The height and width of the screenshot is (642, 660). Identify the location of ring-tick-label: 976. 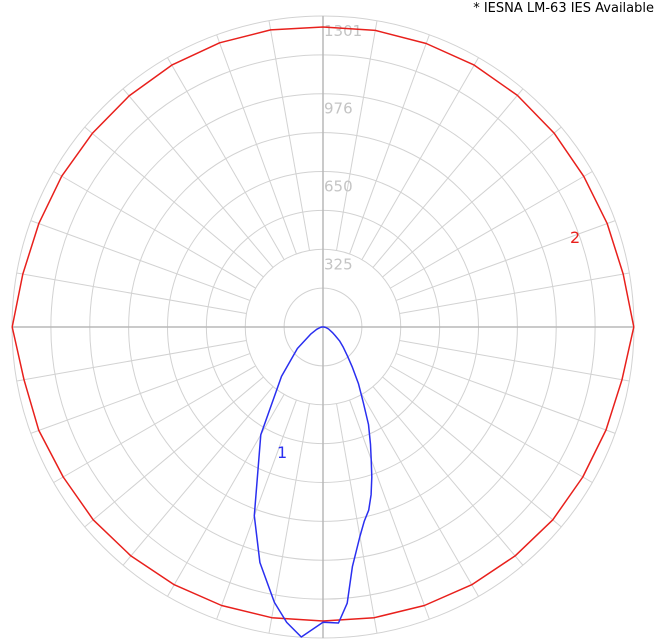
(338, 109).